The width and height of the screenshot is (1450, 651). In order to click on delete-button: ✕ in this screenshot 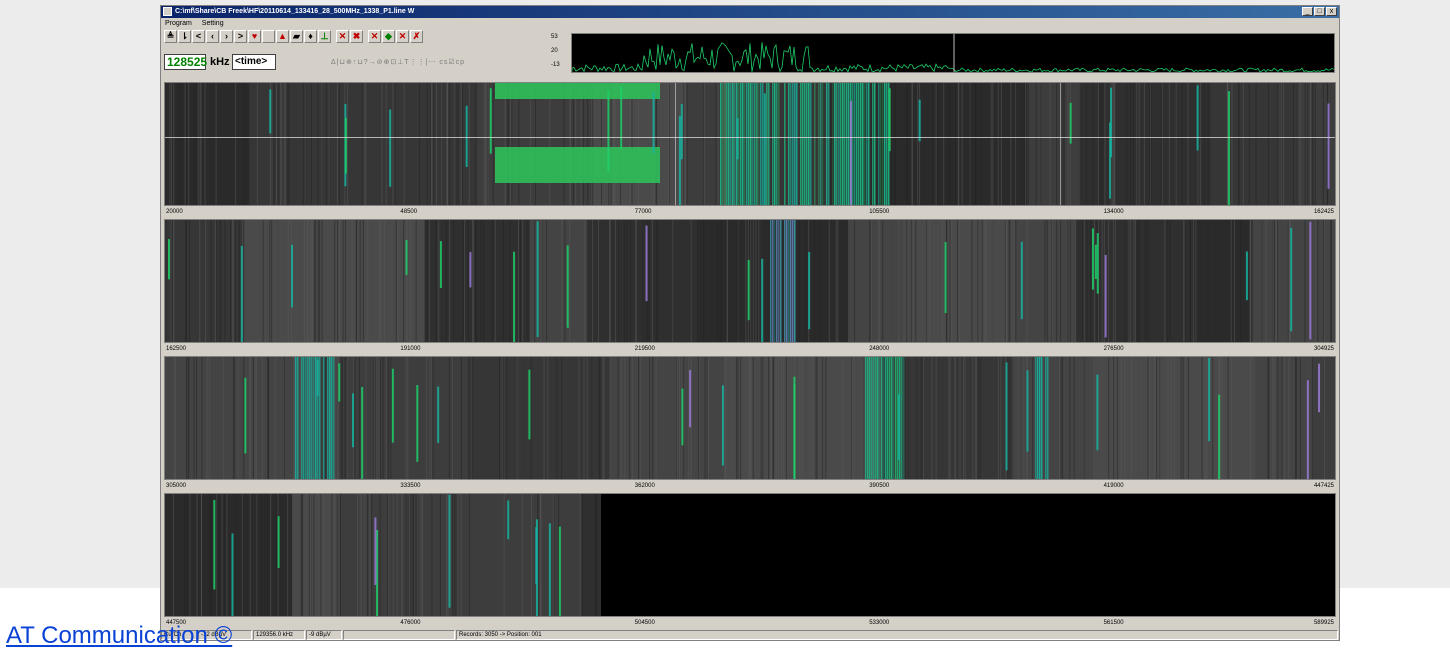, I will do `click(374, 36)`.